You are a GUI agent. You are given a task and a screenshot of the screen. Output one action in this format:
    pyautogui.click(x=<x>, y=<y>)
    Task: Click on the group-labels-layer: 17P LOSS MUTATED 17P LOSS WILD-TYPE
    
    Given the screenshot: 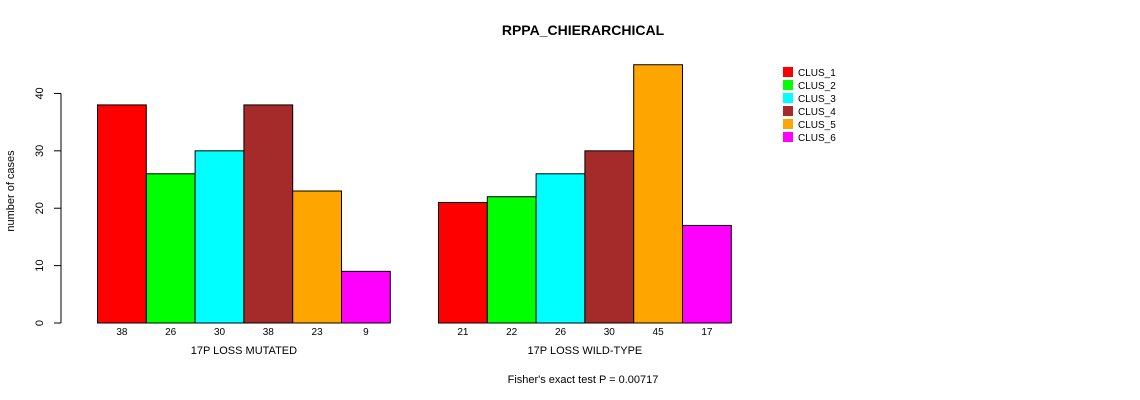 What is the action you would take?
    pyautogui.click(x=417, y=351)
    